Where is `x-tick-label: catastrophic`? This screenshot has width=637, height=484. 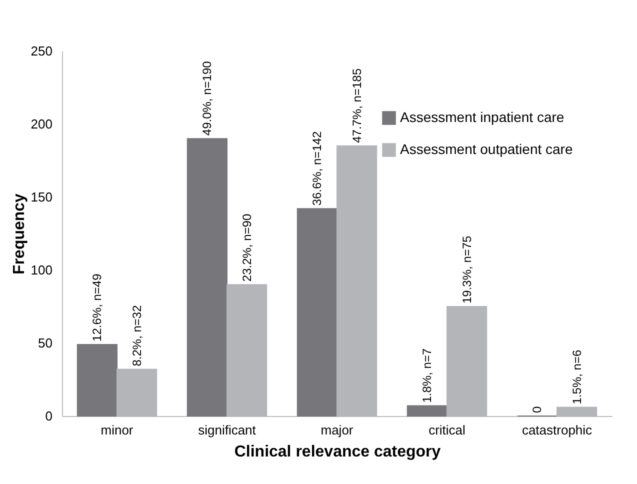
x-tick-label: catastrophic is located at coordinates (557, 430).